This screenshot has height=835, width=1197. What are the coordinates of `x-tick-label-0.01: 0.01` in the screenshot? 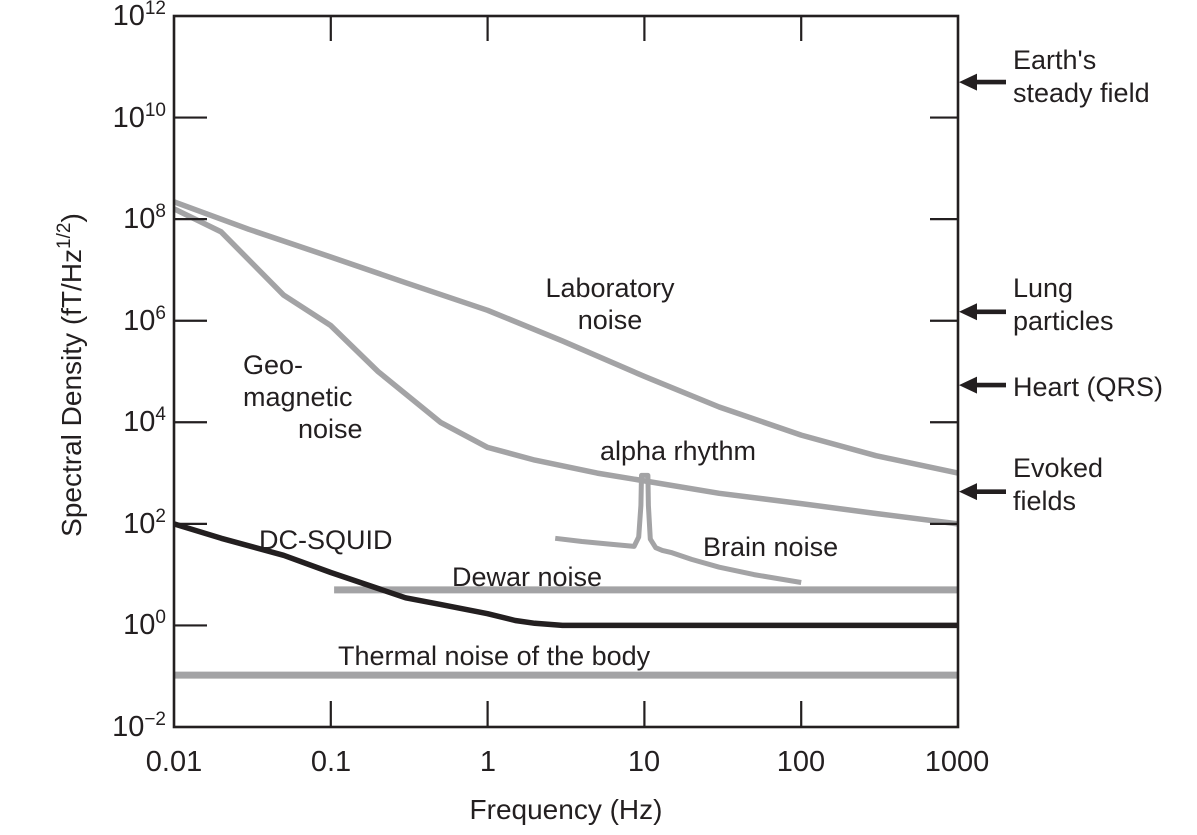 It's located at (174, 762).